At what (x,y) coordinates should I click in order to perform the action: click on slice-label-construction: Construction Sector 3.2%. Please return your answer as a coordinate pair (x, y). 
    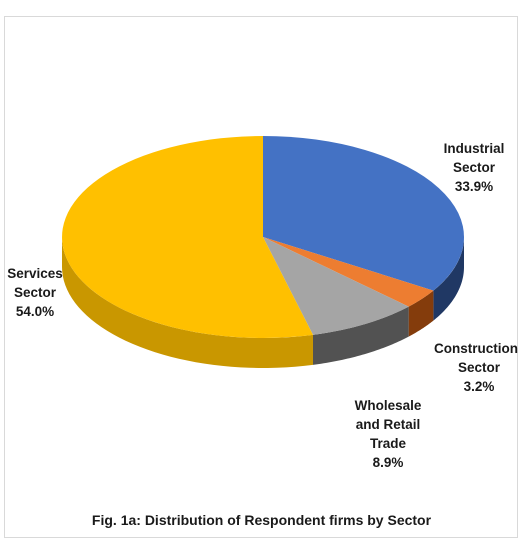
    Looking at the image, I should click on (476, 367).